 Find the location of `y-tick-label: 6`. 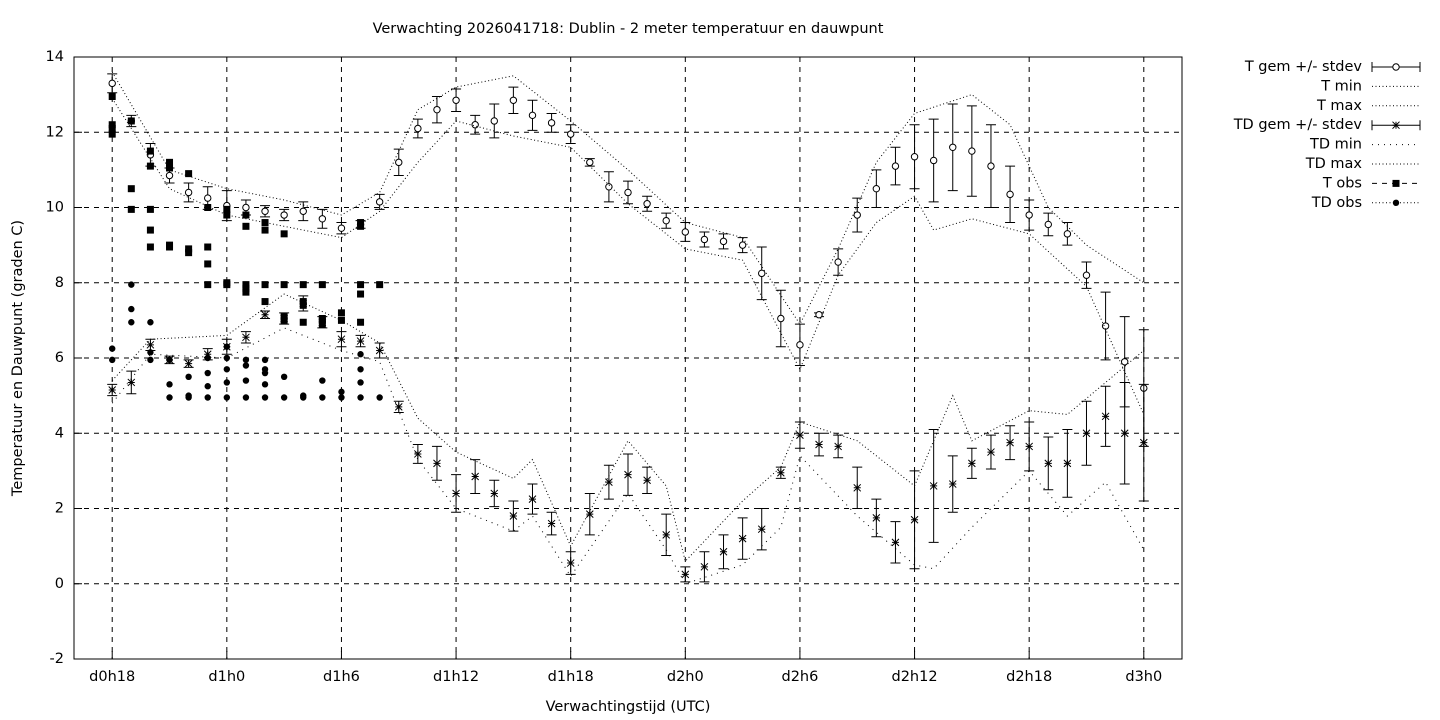

y-tick-label: 6 is located at coordinates (59, 358).